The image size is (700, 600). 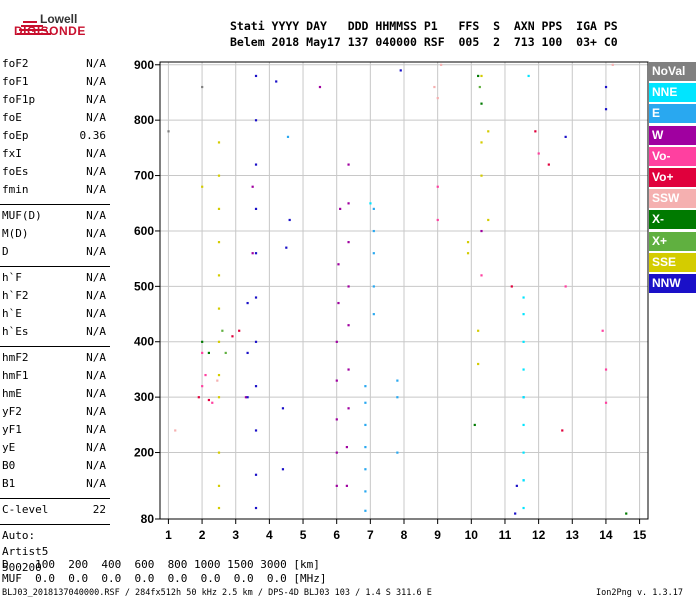 What do you see at coordinates (96, 331) in the screenshot?
I see `param-value-hes: N/A` at bounding box center [96, 331].